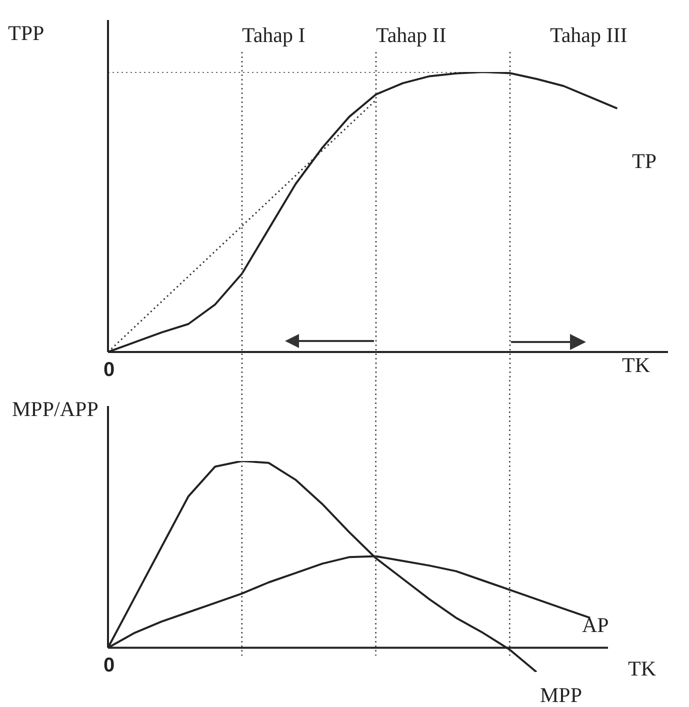 The height and width of the screenshot is (707, 689). I want to click on series-label: MPP, so click(561, 695).